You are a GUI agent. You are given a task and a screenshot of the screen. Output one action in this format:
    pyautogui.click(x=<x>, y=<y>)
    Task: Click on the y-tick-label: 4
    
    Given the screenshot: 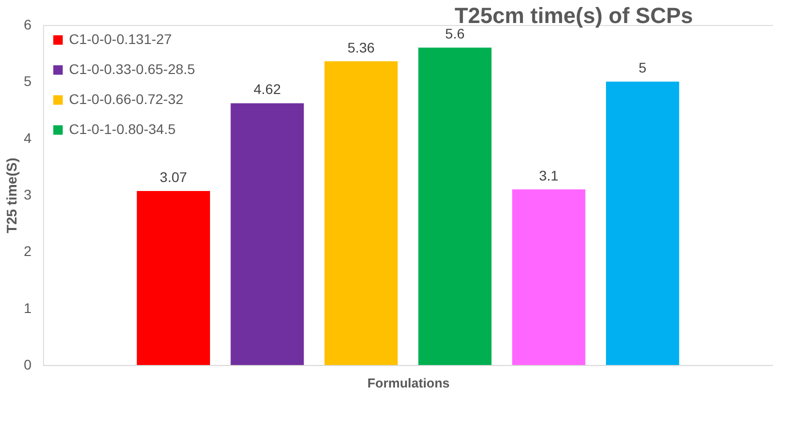 What is the action you would take?
    pyautogui.click(x=28, y=138)
    